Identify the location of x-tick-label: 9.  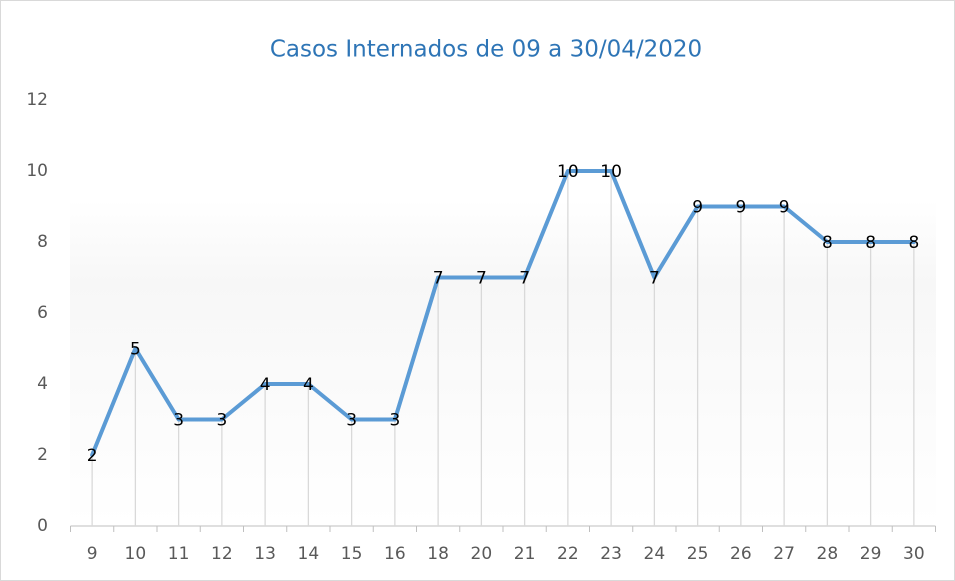
(92, 554).